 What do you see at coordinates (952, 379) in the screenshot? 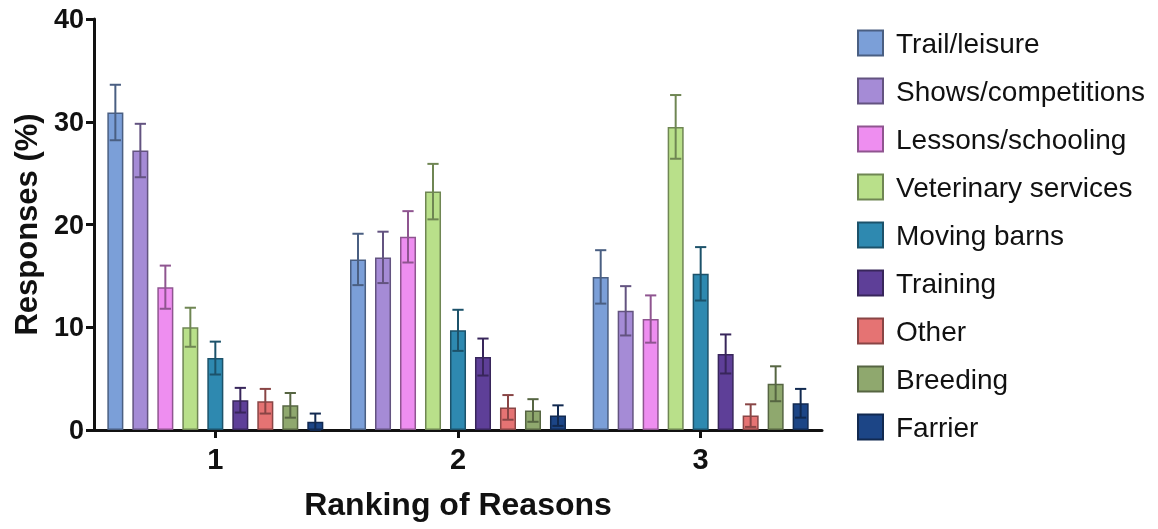
I see `legend-label: Breeding` at bounding box center [952, 379].